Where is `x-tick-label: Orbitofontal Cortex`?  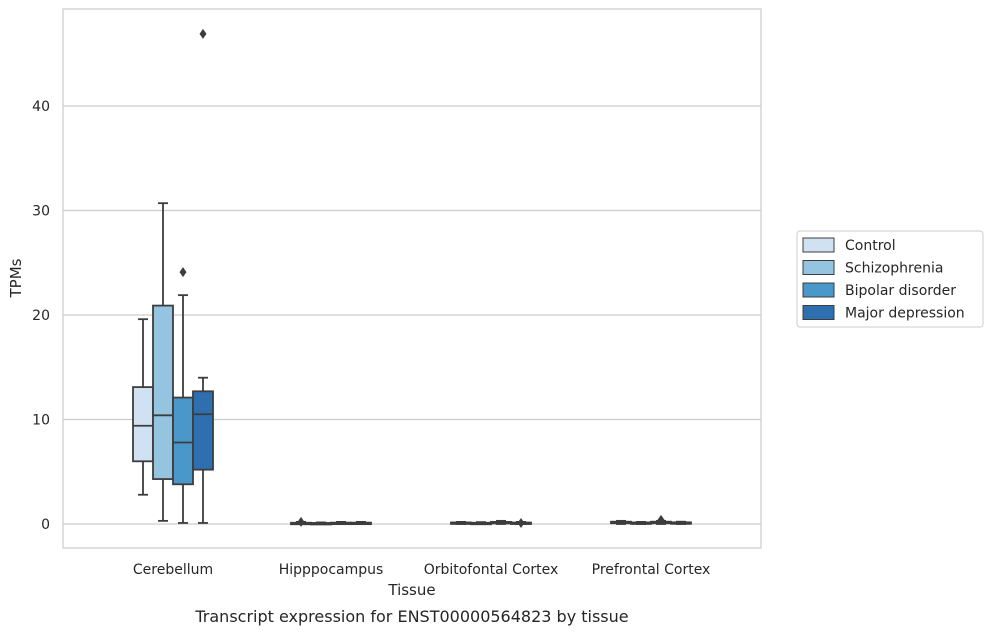
x-tick-label: Orbitofontal Cortex is located at coordinates (491, 570).